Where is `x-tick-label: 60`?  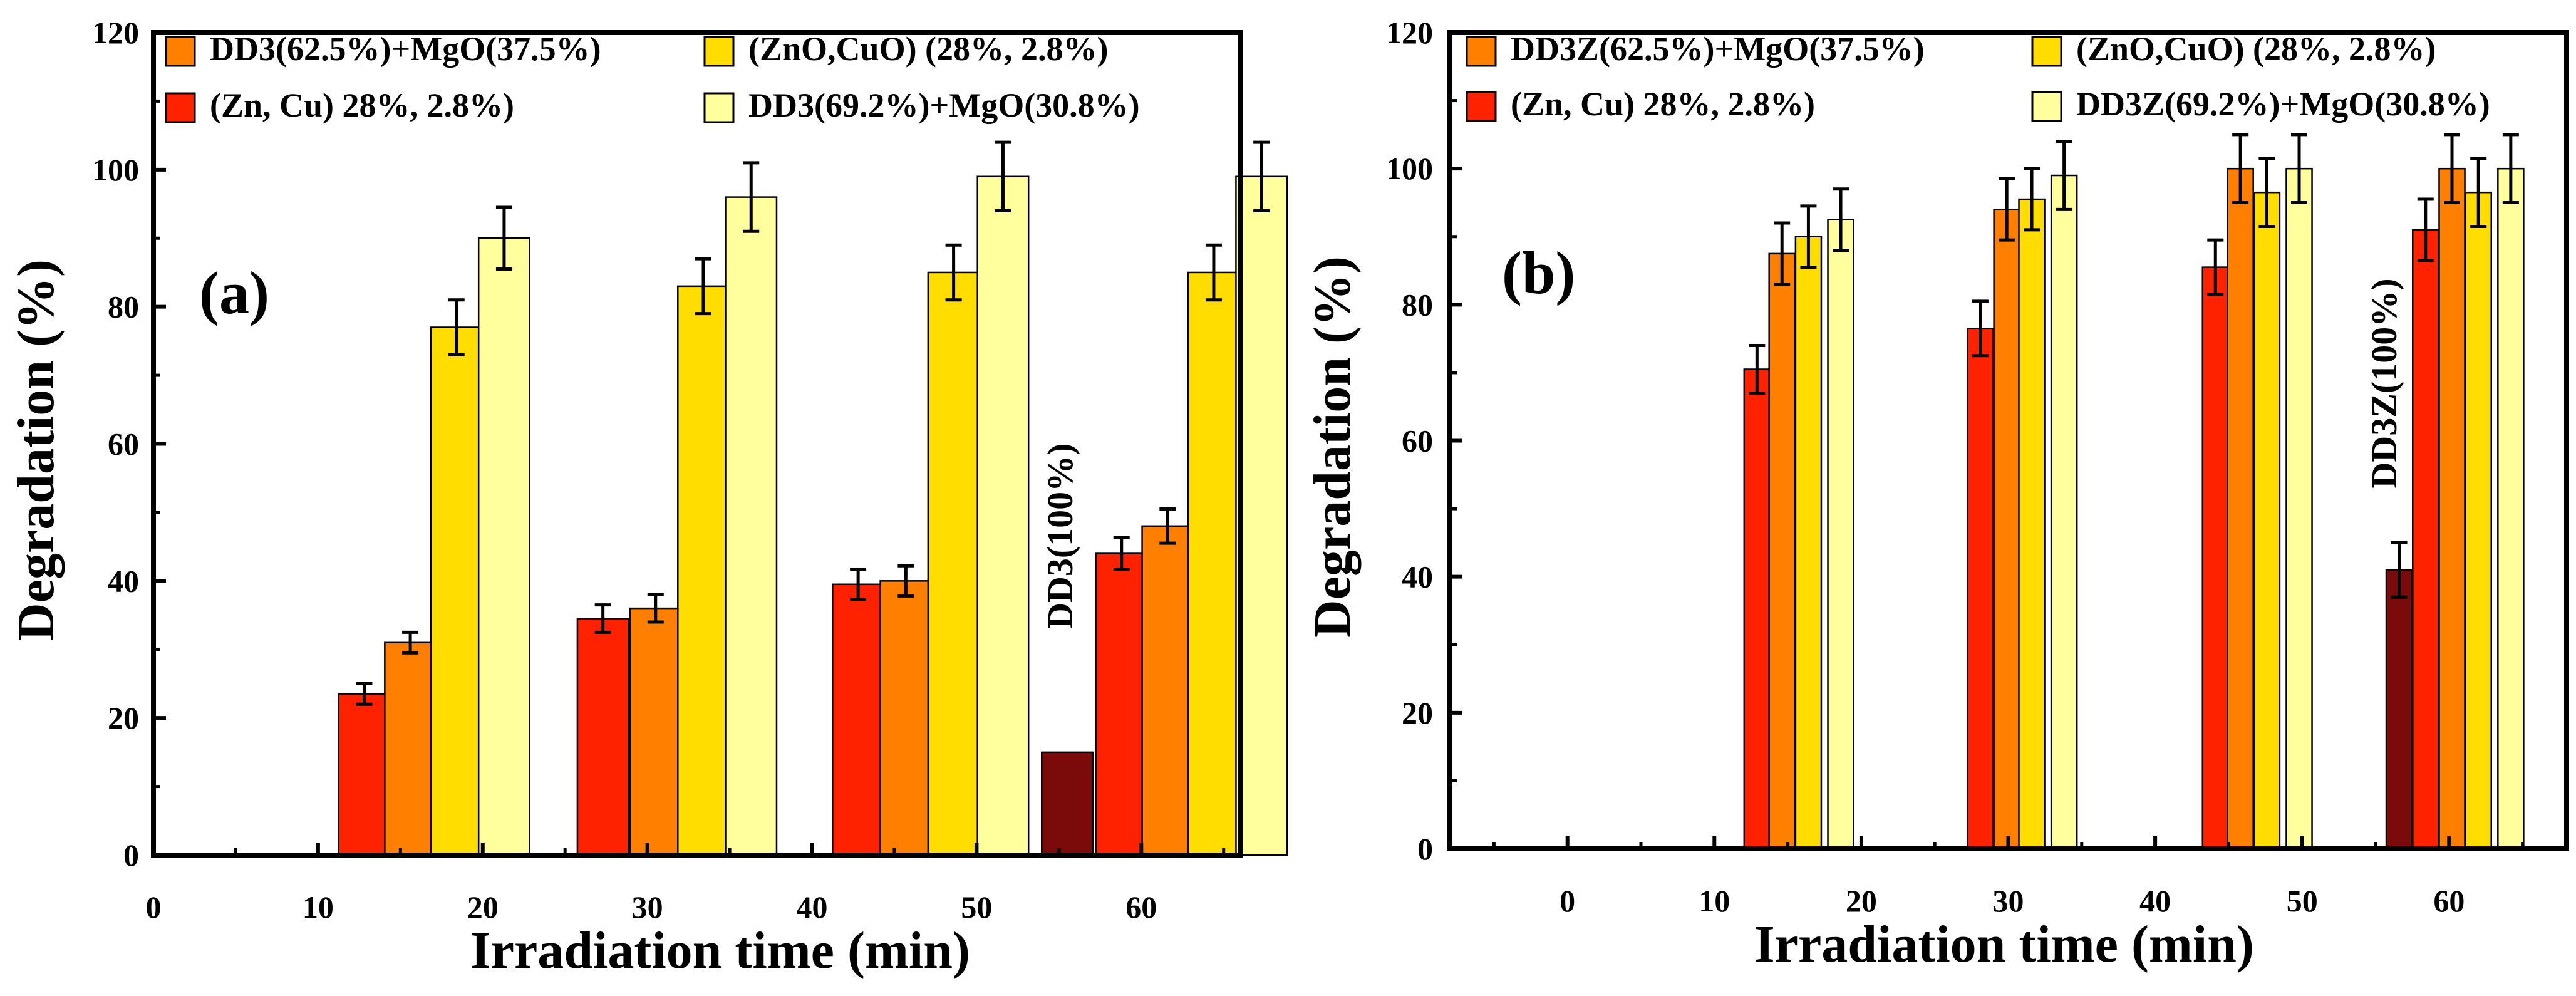 x-tick-label: 60 is located at coordinates (1141, 907).